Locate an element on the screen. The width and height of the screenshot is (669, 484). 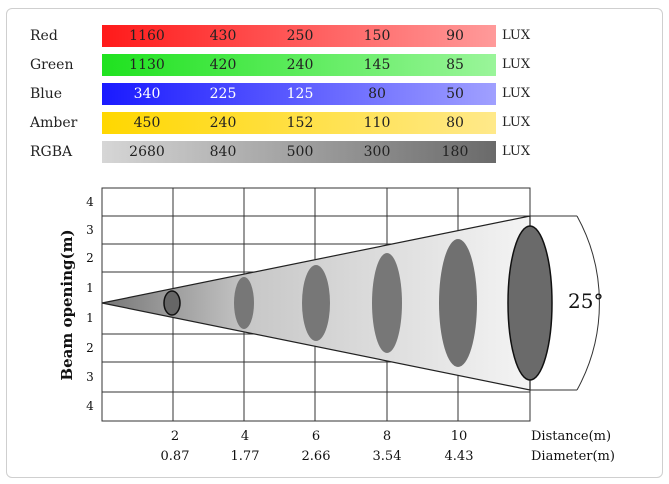
color-bar: 1130 420 240 145 85 is located at coordinates (299, 65).